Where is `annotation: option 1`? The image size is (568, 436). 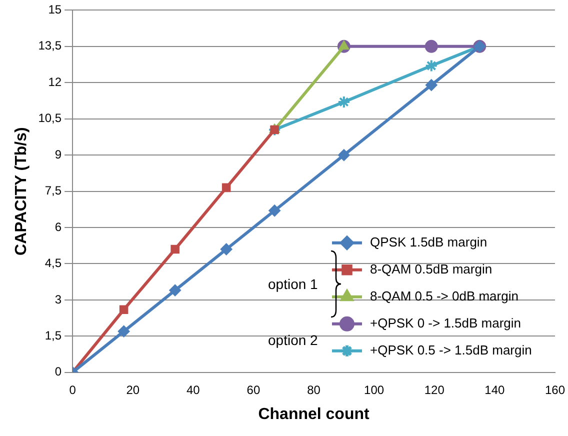 annotation: option 1 is located at coordinates (293, 284).